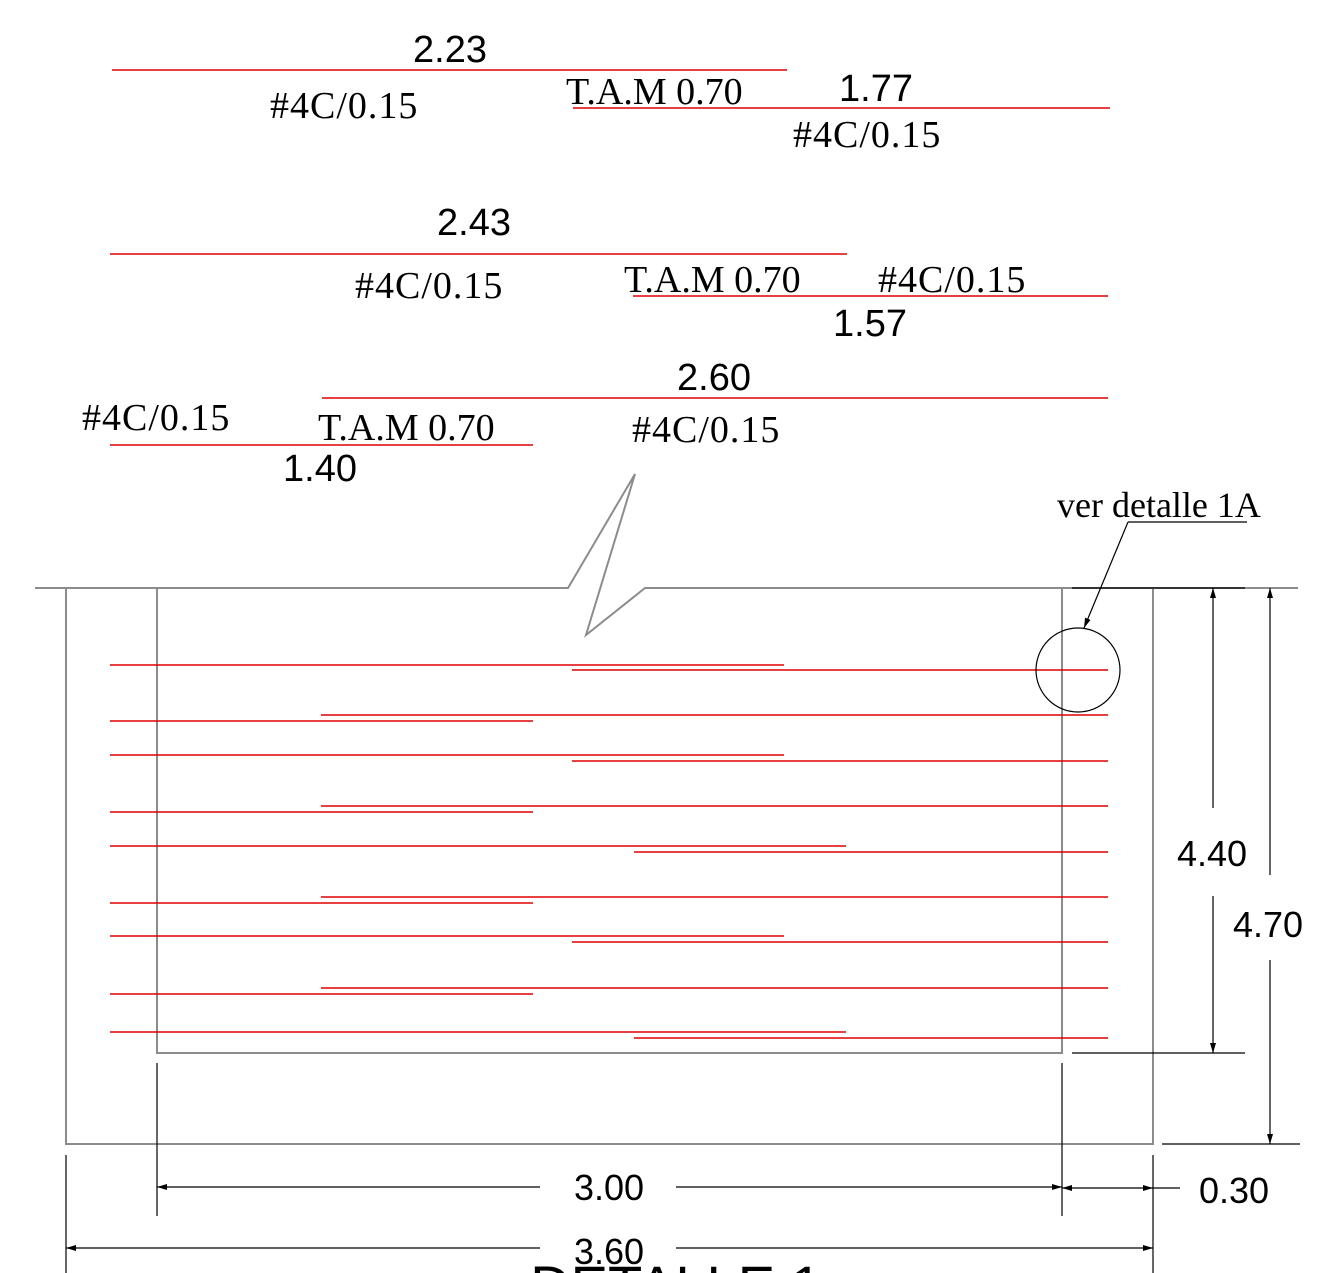 This screenshot has width=1340, height=1273. What do you see at coordinates (676, 1263) in the screenshot?
I see `drawing-title: DETALLE 1` at bounding box center [676, 1263].